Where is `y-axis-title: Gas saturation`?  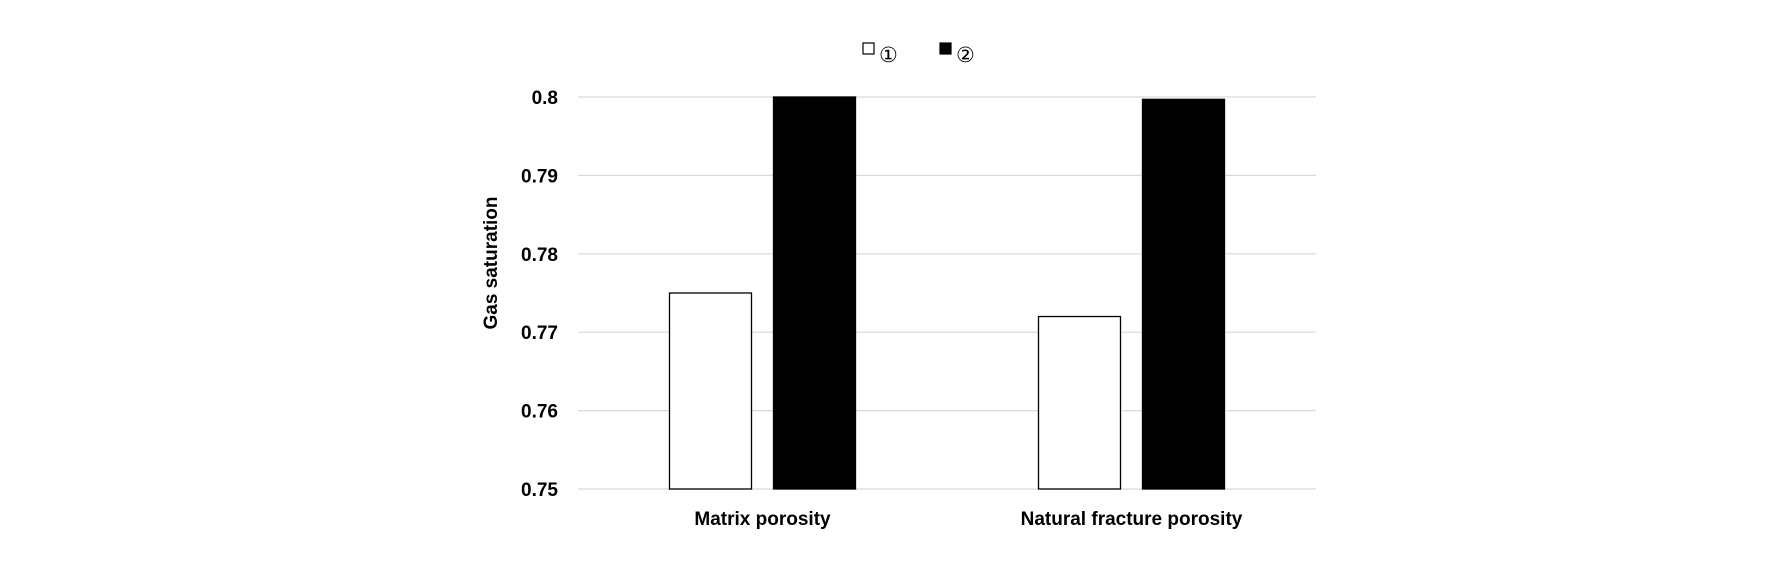
y-axis-title: Gas saturation is located at coordinates (491, 262).